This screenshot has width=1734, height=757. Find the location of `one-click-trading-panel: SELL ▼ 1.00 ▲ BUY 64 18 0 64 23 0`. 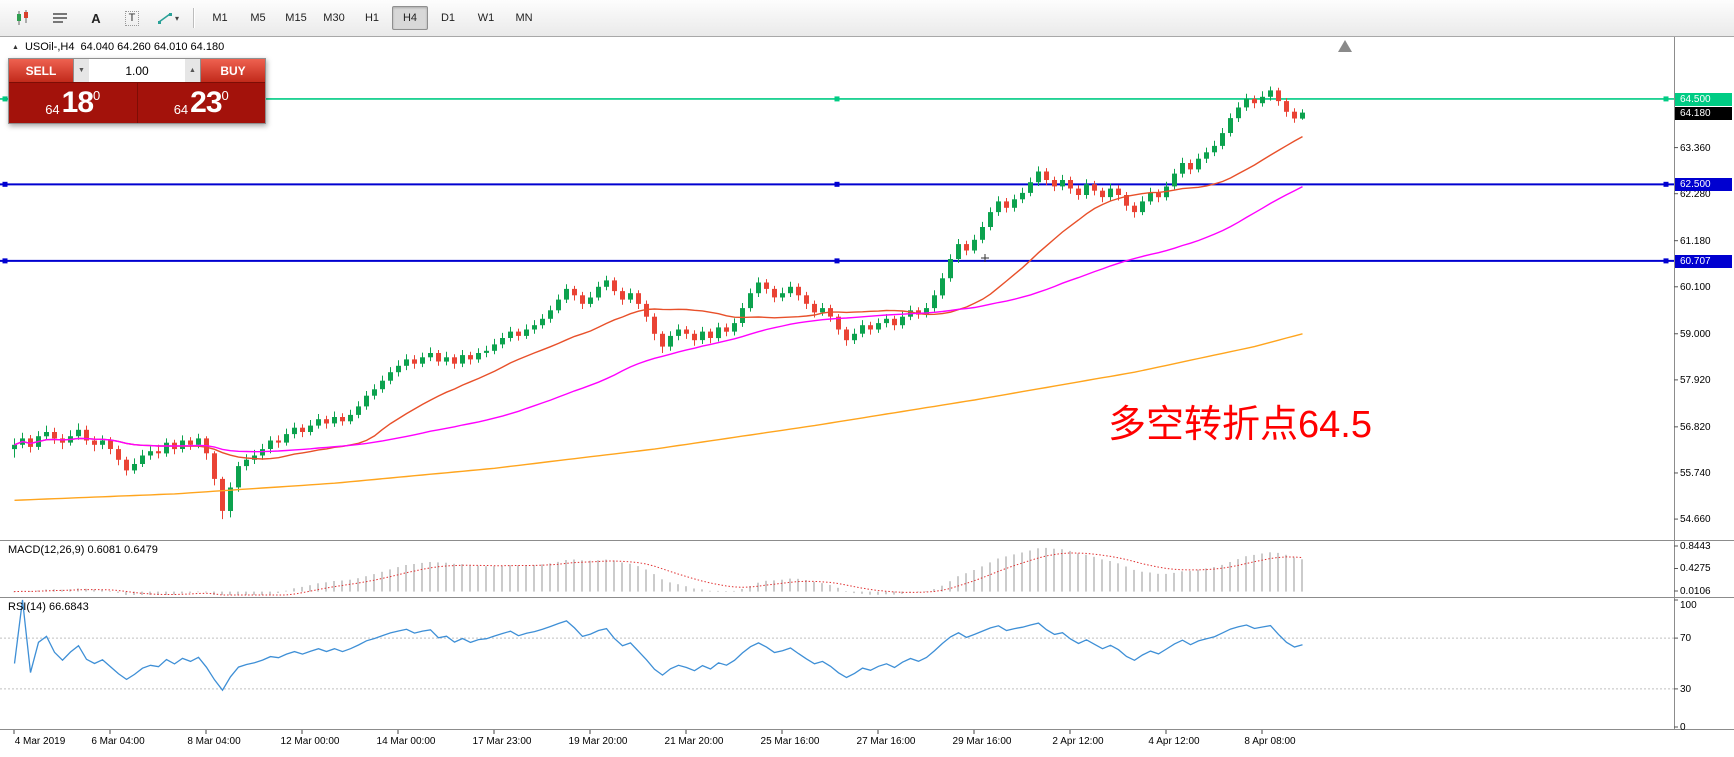

one-click-trading-panel: SELL ▼ 1.00 ▲ BUY 64 18 0 64 23 0 is located at coordinates (137, 91).